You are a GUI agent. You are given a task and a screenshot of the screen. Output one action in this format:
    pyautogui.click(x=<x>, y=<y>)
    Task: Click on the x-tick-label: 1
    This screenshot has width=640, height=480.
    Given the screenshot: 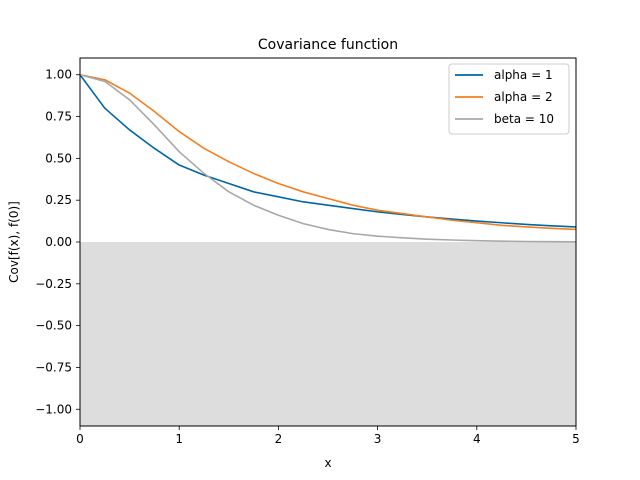 What is the action you would take?
    pyautogui.click(x=179, y=439)
    